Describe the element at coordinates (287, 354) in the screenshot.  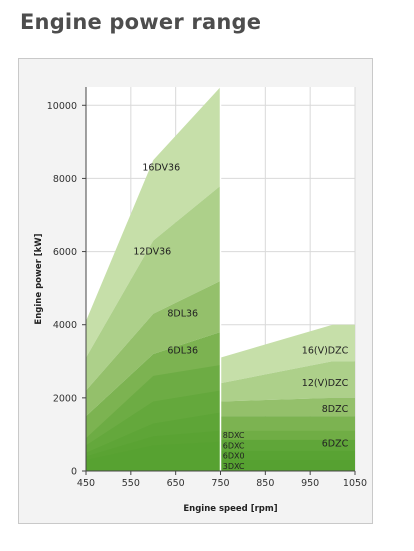
I see `area-16-v-dzc` at that location.